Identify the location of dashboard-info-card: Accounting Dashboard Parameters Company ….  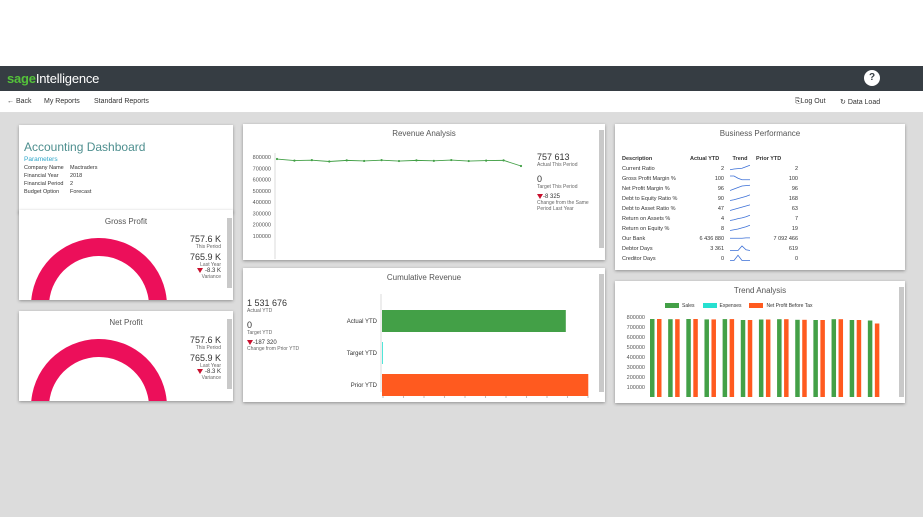
(126, 169).